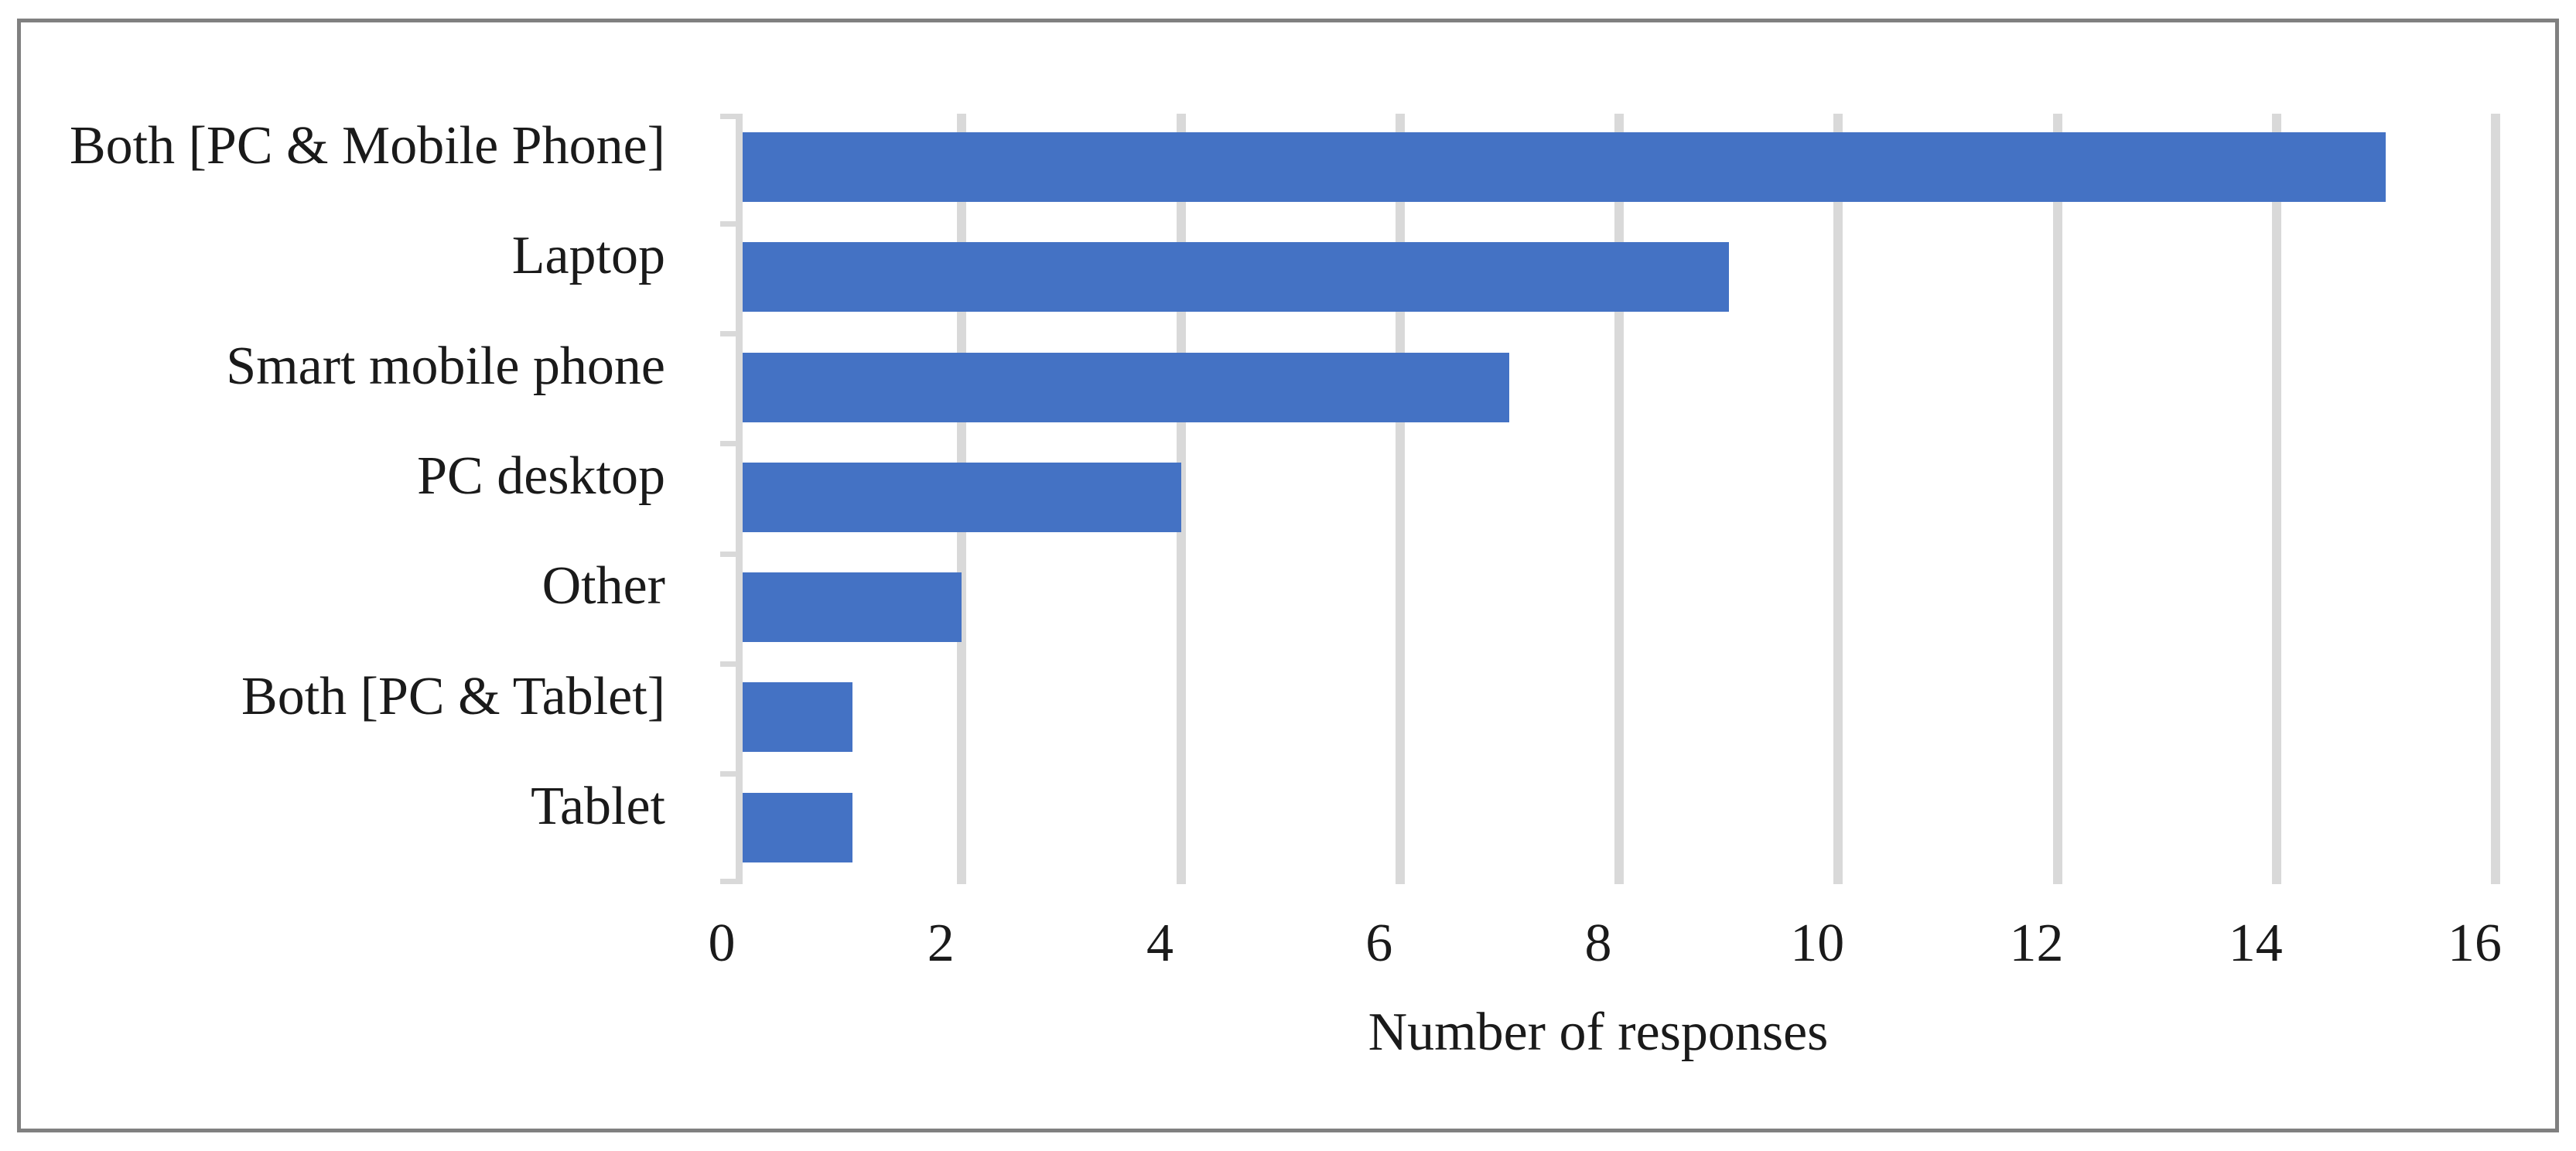  What do you see at coordinates (588, 256) in the screenshot?
I see `category-label: Laptop` at bounding box center [588, 256].